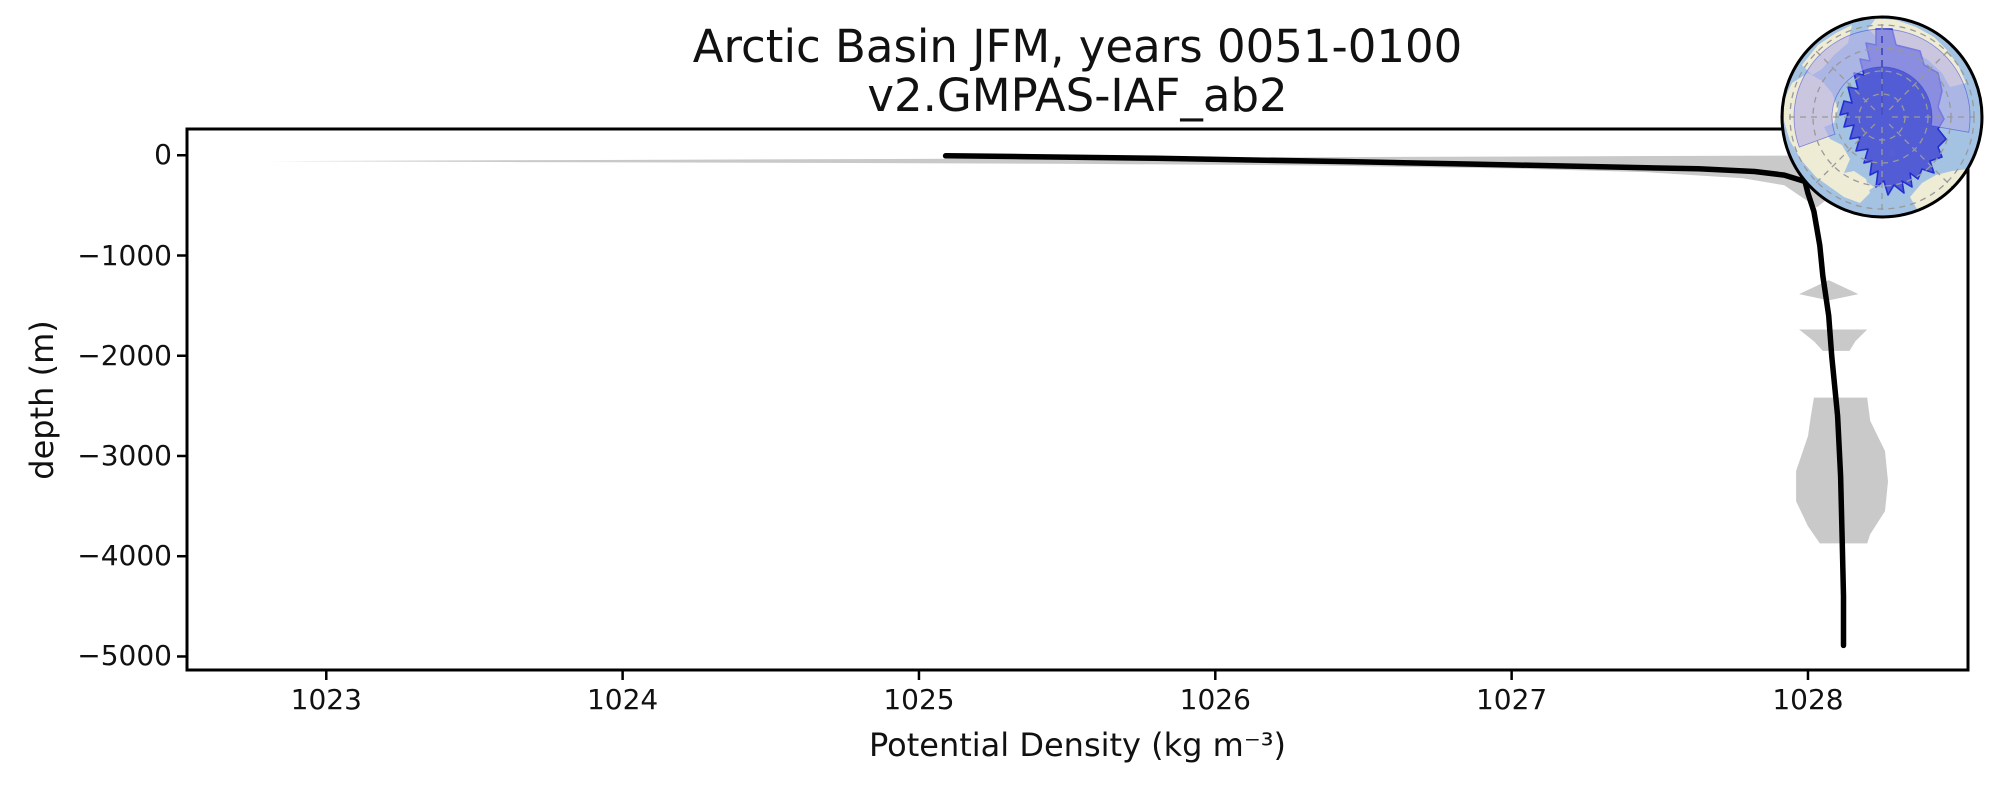  What do you see at coordinates (1808, 699) in the screenshot?
I see `x-tick-label: 1028` at bounding box center [1808, 699].